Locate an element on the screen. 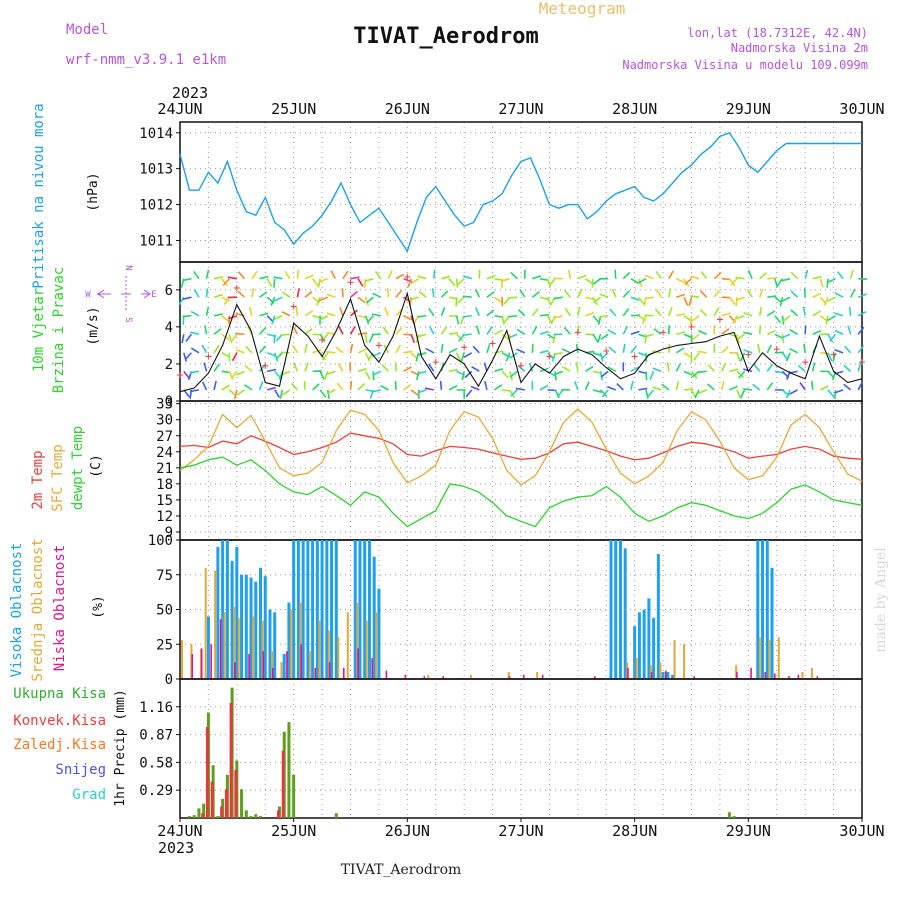 This screenshot has height=900, width=900. wind-unit-label: (m/s) is located at coordinates (93, 325).